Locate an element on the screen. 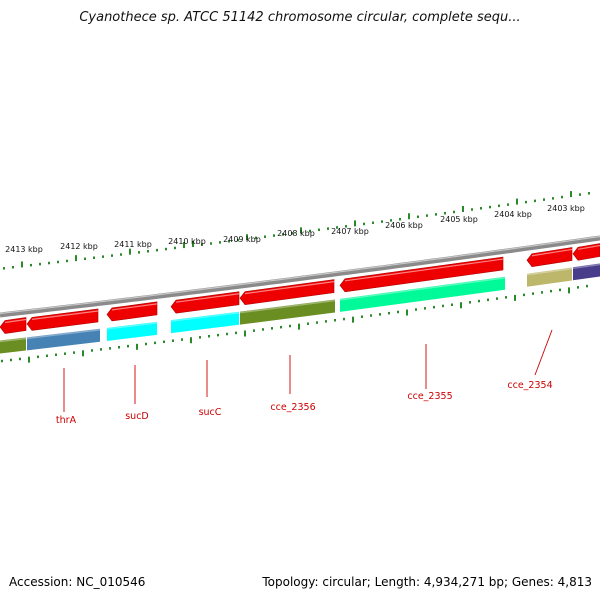 The height and width of the screenshot is (600, 600). gene-labels: thrA sucD sucC cce_2356 cce_2355 cce_2354 is located at coordinates (304, 377).